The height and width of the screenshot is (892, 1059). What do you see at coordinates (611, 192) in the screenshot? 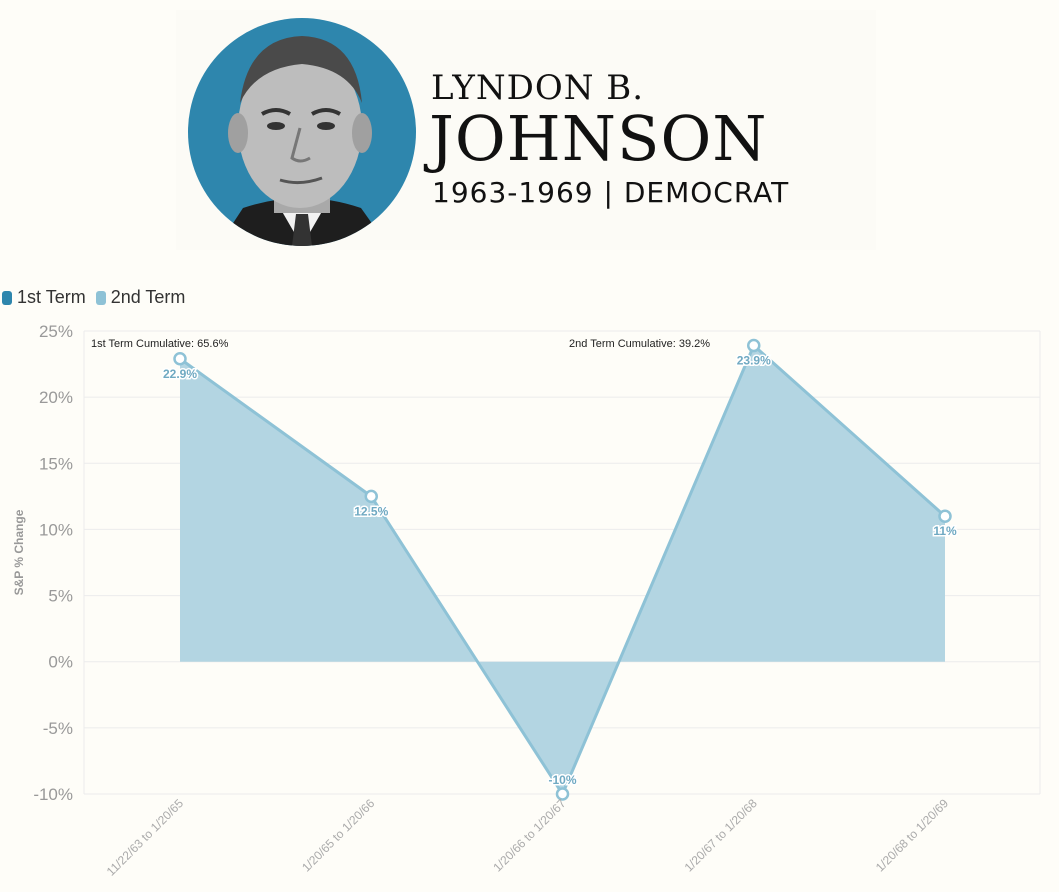
I see `term-years-party: 1963-1969 | DEMOCRAT` at bounding box center [611, 192].